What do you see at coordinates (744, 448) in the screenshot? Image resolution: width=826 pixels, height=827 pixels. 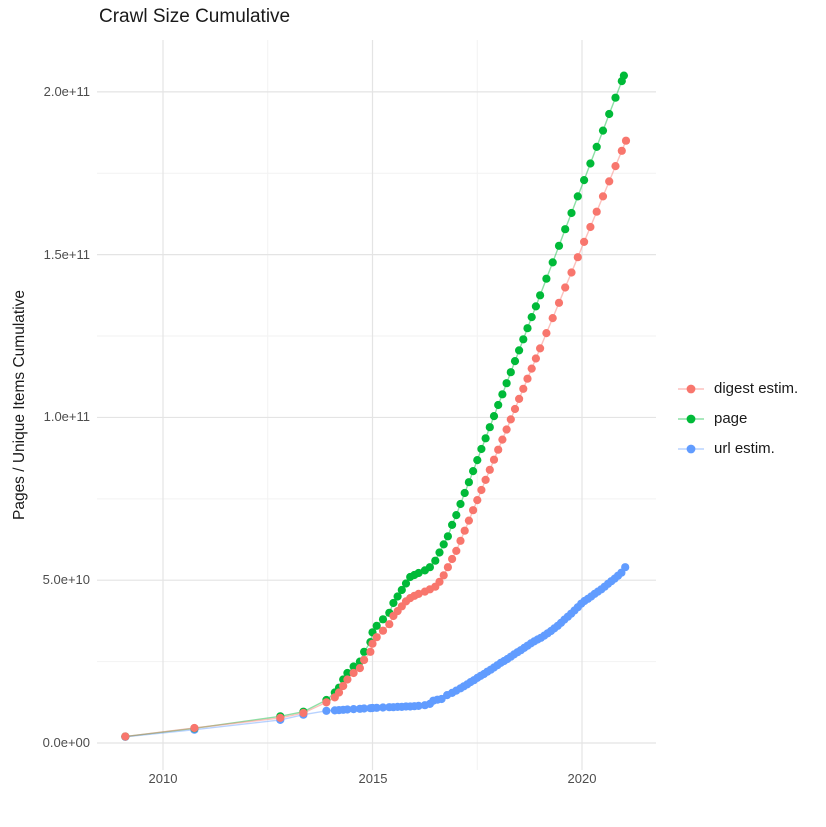 I see `legend-label: url estim.` at bounding box center [744, 448].